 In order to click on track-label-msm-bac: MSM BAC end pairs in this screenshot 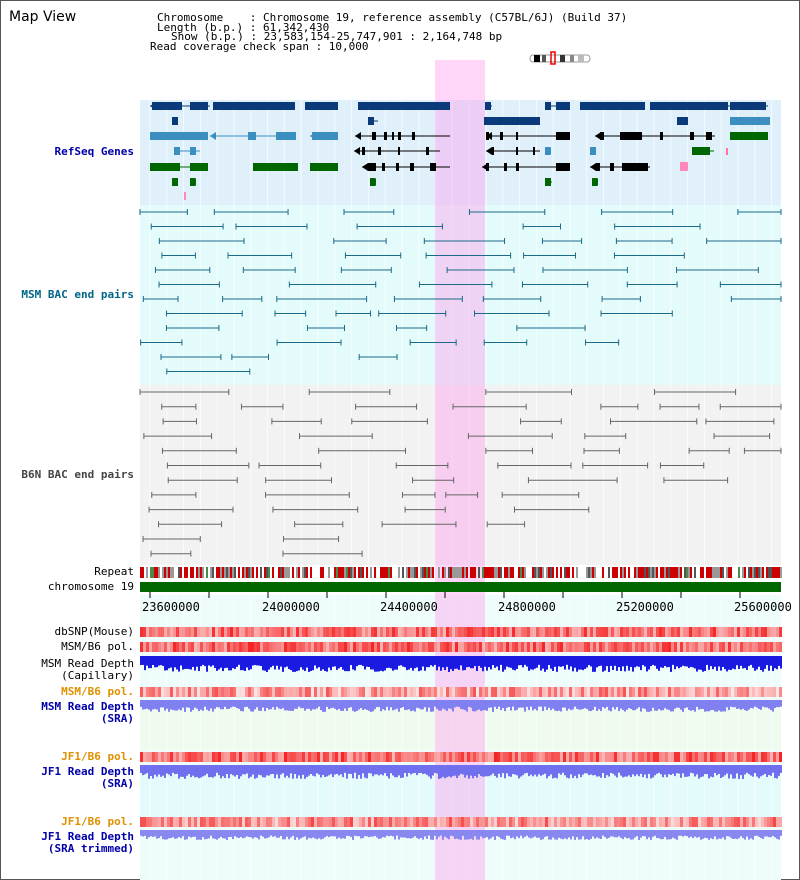, I will do `click(77, 294)`.